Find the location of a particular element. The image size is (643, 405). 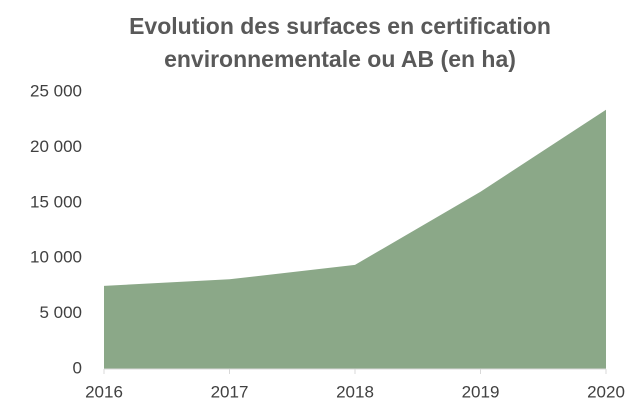

y-tick-label: 25 000 is located at coordinates (56, 90).